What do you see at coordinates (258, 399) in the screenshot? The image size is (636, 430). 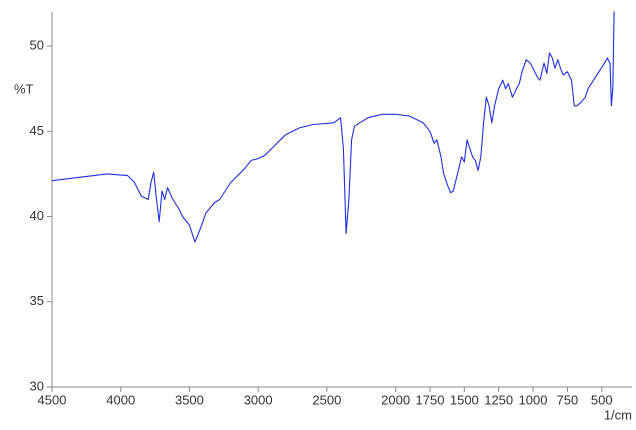 I see `x-tick-label: 3000` at bounding box center [258, 399].